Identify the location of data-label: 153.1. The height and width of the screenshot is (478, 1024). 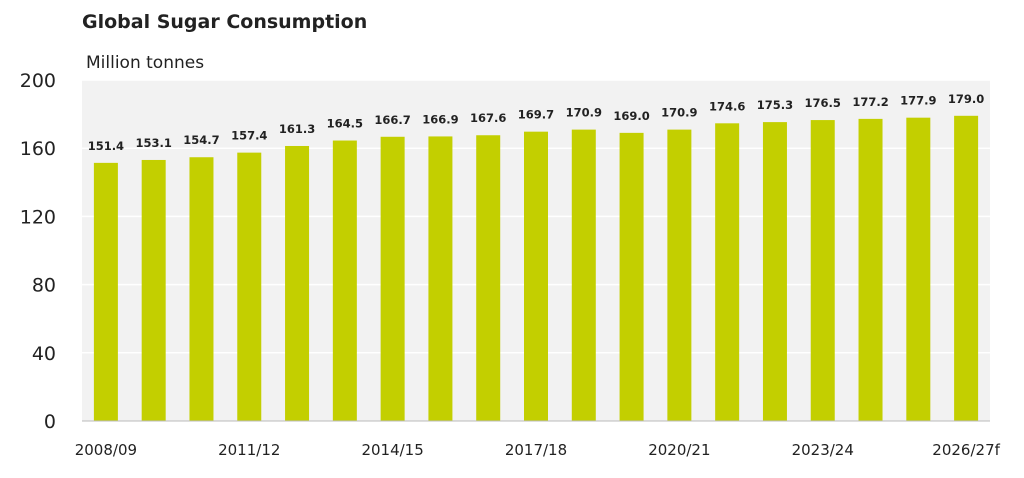
(153, 143).